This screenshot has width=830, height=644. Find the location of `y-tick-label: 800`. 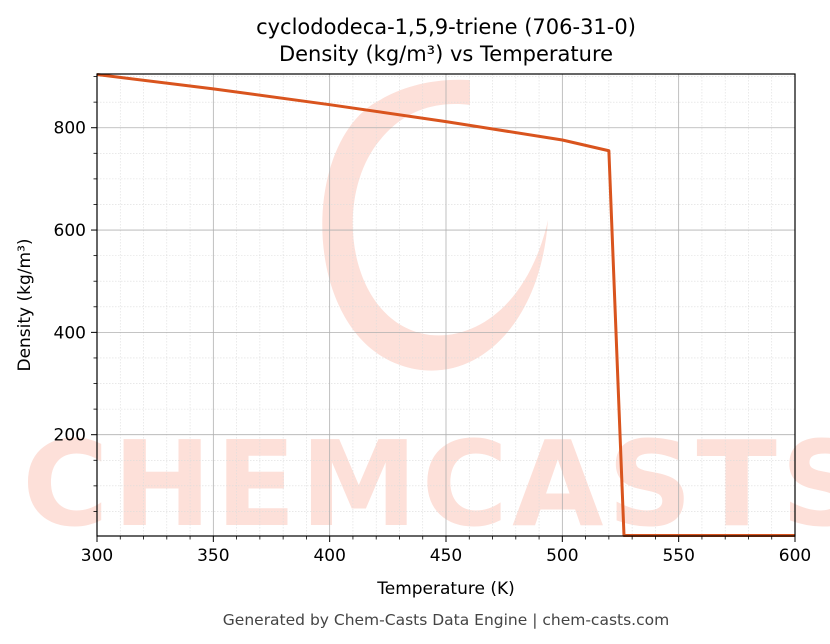

y-tick-label: 800 is located at coordinates (70, 129).